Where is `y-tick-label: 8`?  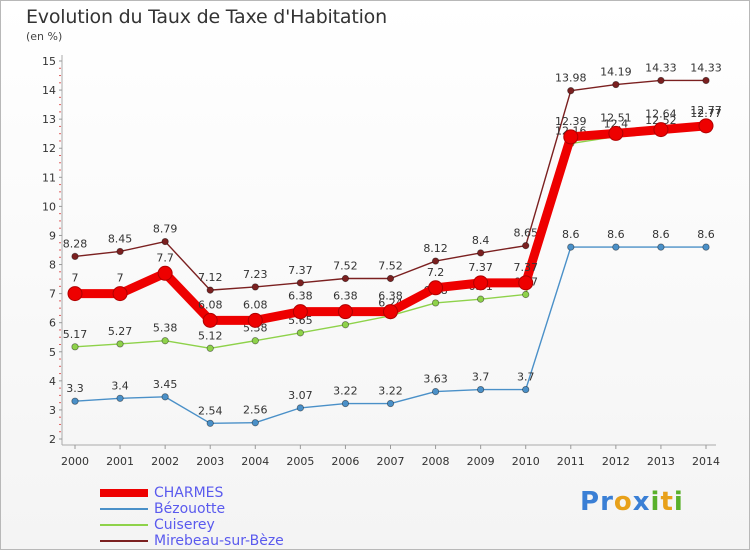
y-tick-label: 8 is located at coordinates (52, 265).